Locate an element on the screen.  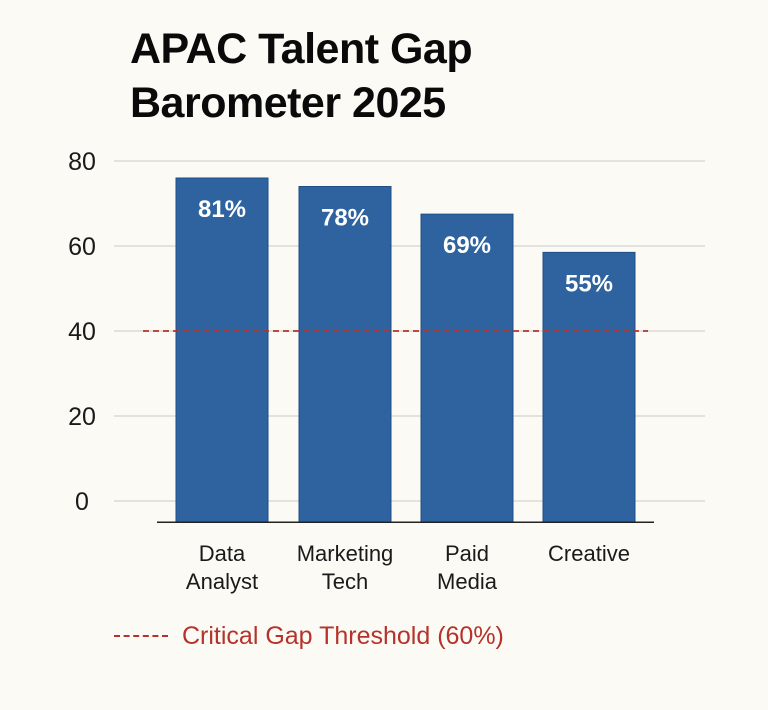
bar-value-label: 69% is located at coordinates (467, 245).